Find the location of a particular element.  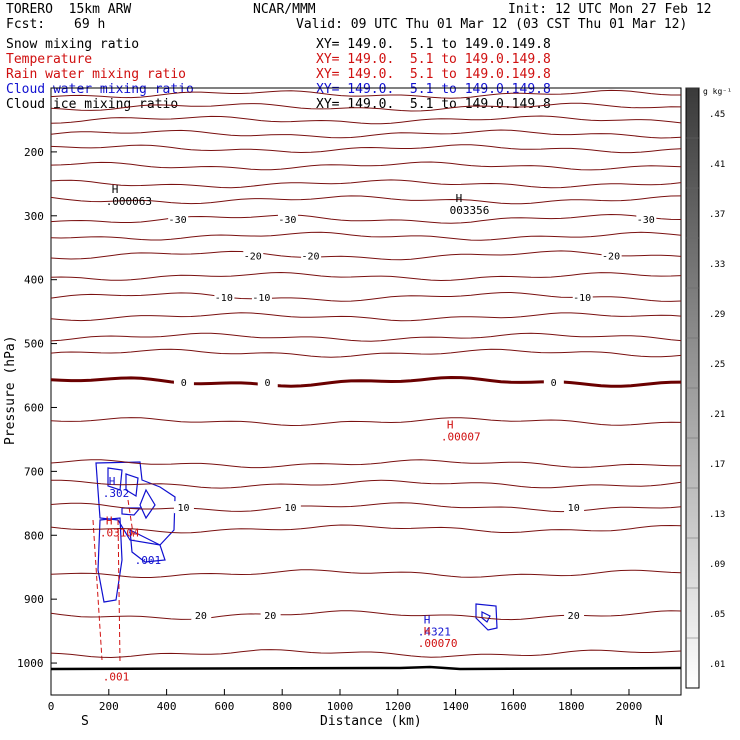

y-tick-label: 1000 is located at coordinates (30, 663).